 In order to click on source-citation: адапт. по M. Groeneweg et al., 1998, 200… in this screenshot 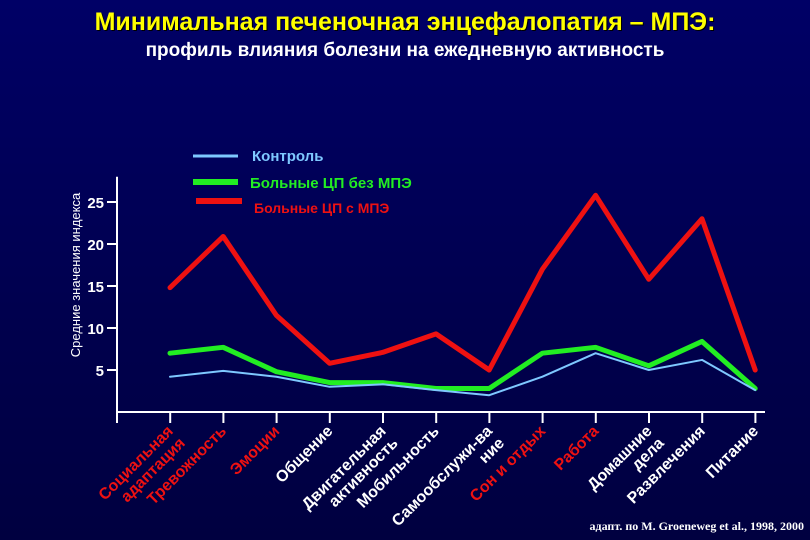, I will do `click(696, 526)`.